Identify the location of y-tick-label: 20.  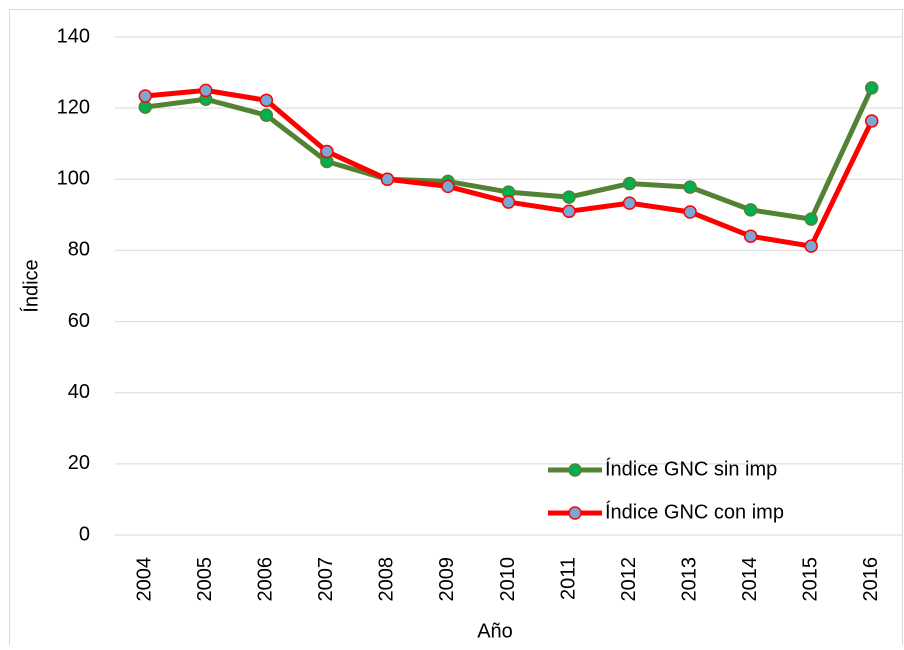
(79, 463).